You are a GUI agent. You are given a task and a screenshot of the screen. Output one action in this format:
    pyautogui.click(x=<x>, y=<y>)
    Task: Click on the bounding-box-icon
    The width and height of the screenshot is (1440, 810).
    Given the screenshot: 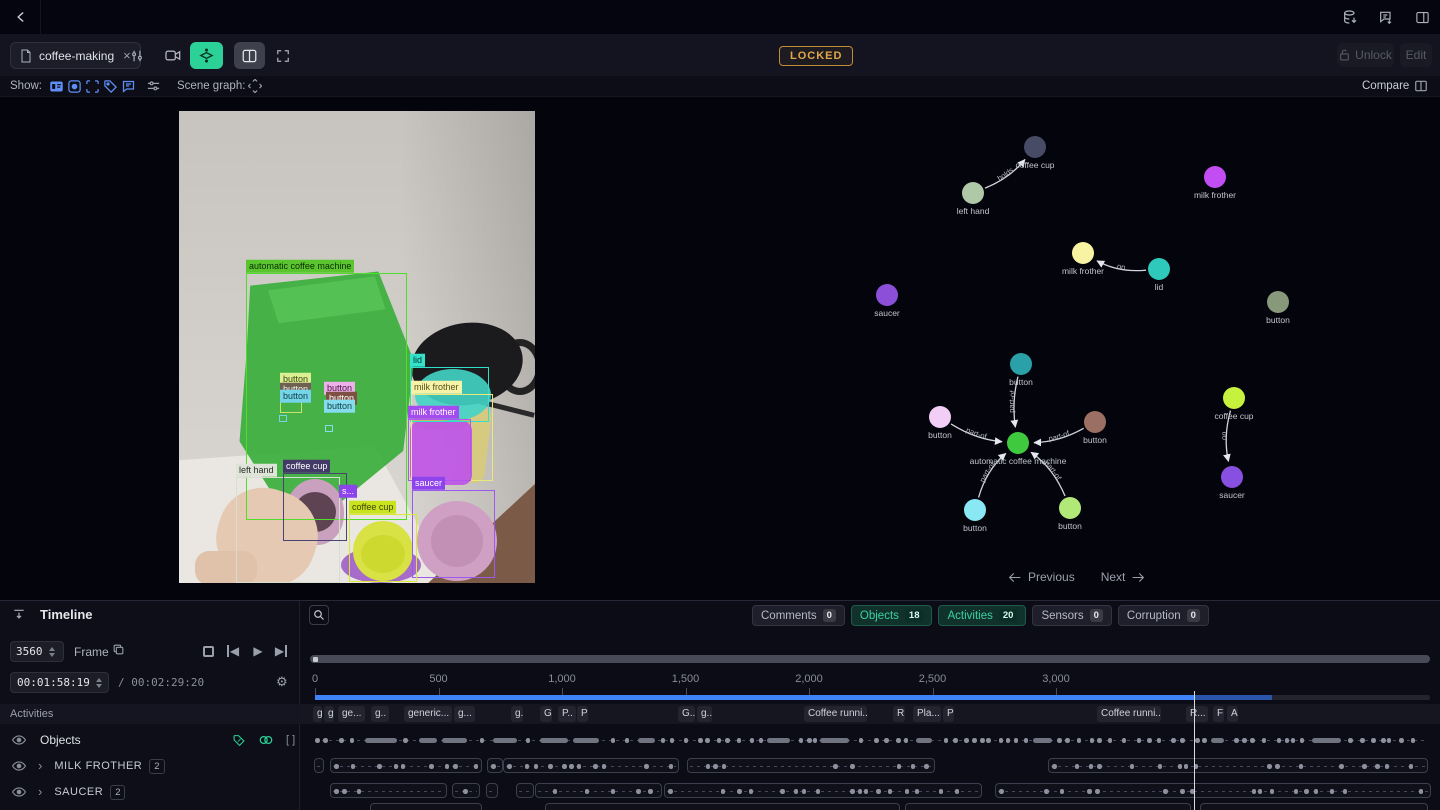 What is the action you would take?
    pyautogui.click(x=92, y=86)
    